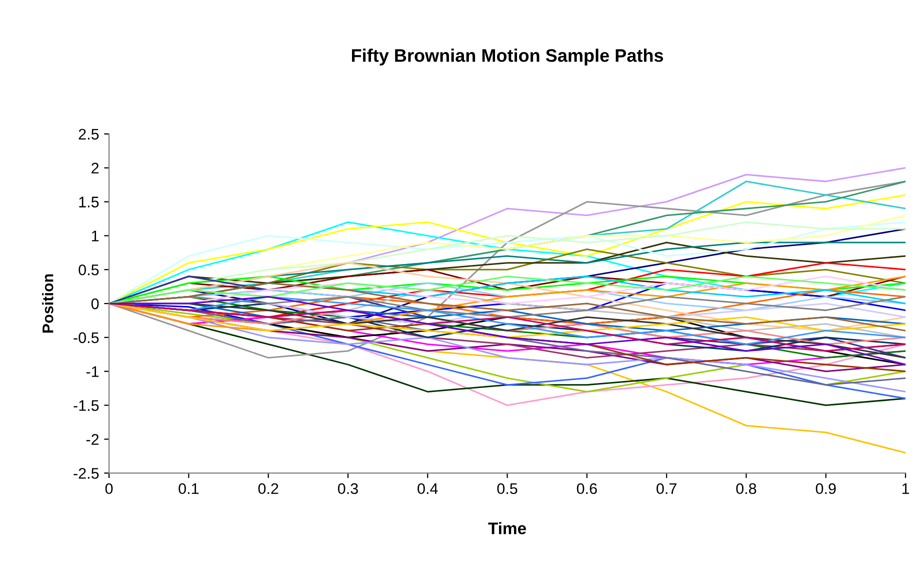 This screenshot has height=570, width=924. Describe the element at coordinates (268, 488) in the screenshot. I see `x-tick-label: 0.2` at that location.